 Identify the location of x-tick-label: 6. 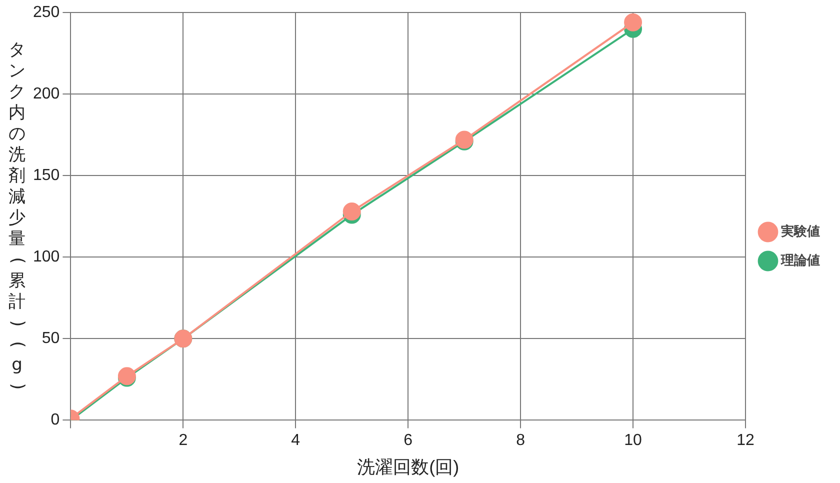
(408, 441).